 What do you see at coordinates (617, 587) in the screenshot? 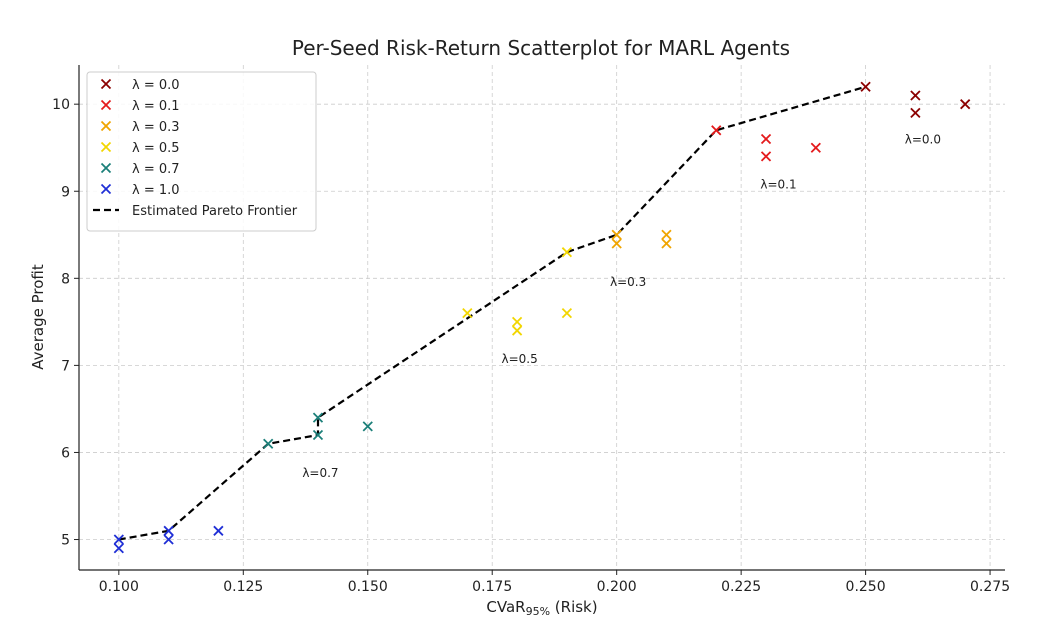
I see `x-tick-label: 0.200` at bounding box center [617, 587].